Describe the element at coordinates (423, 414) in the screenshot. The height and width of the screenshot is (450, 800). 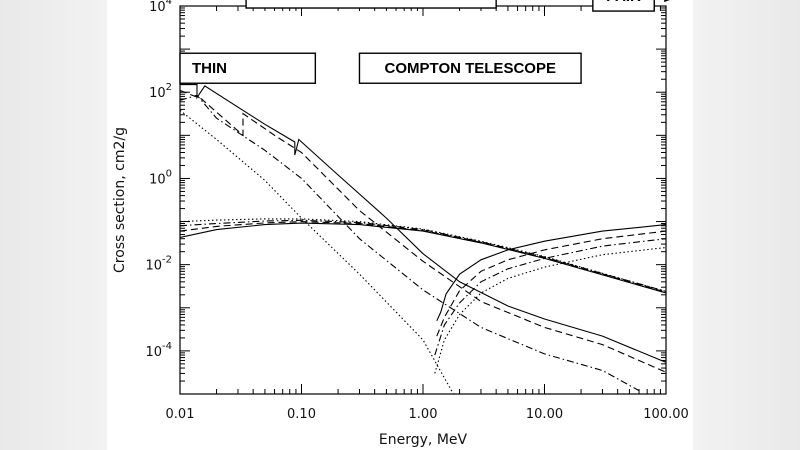
I see `x-tick-label: 1.00` at that location.